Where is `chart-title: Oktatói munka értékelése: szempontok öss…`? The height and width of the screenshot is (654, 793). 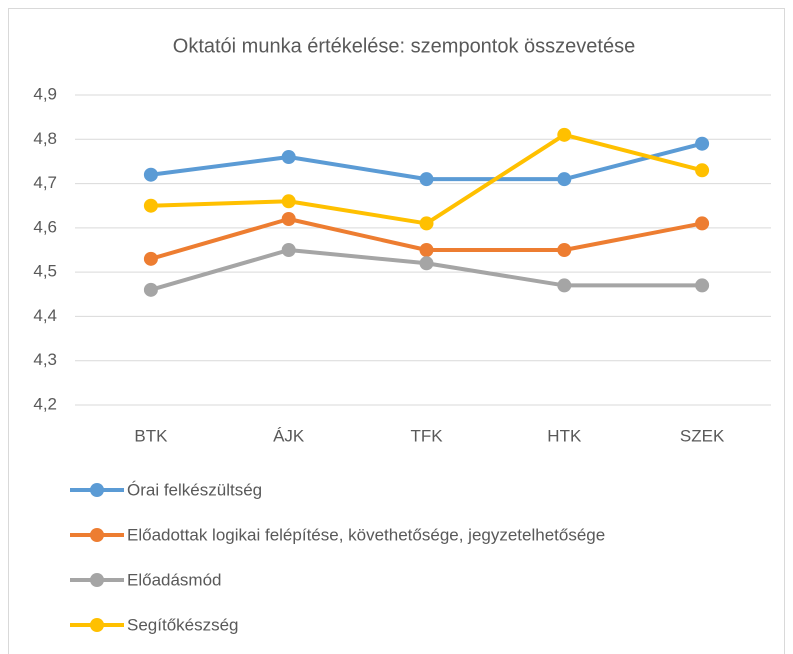
chart-title: Oktatói munka értékelése: szempontok öss… is located at coordinates (404, 46).